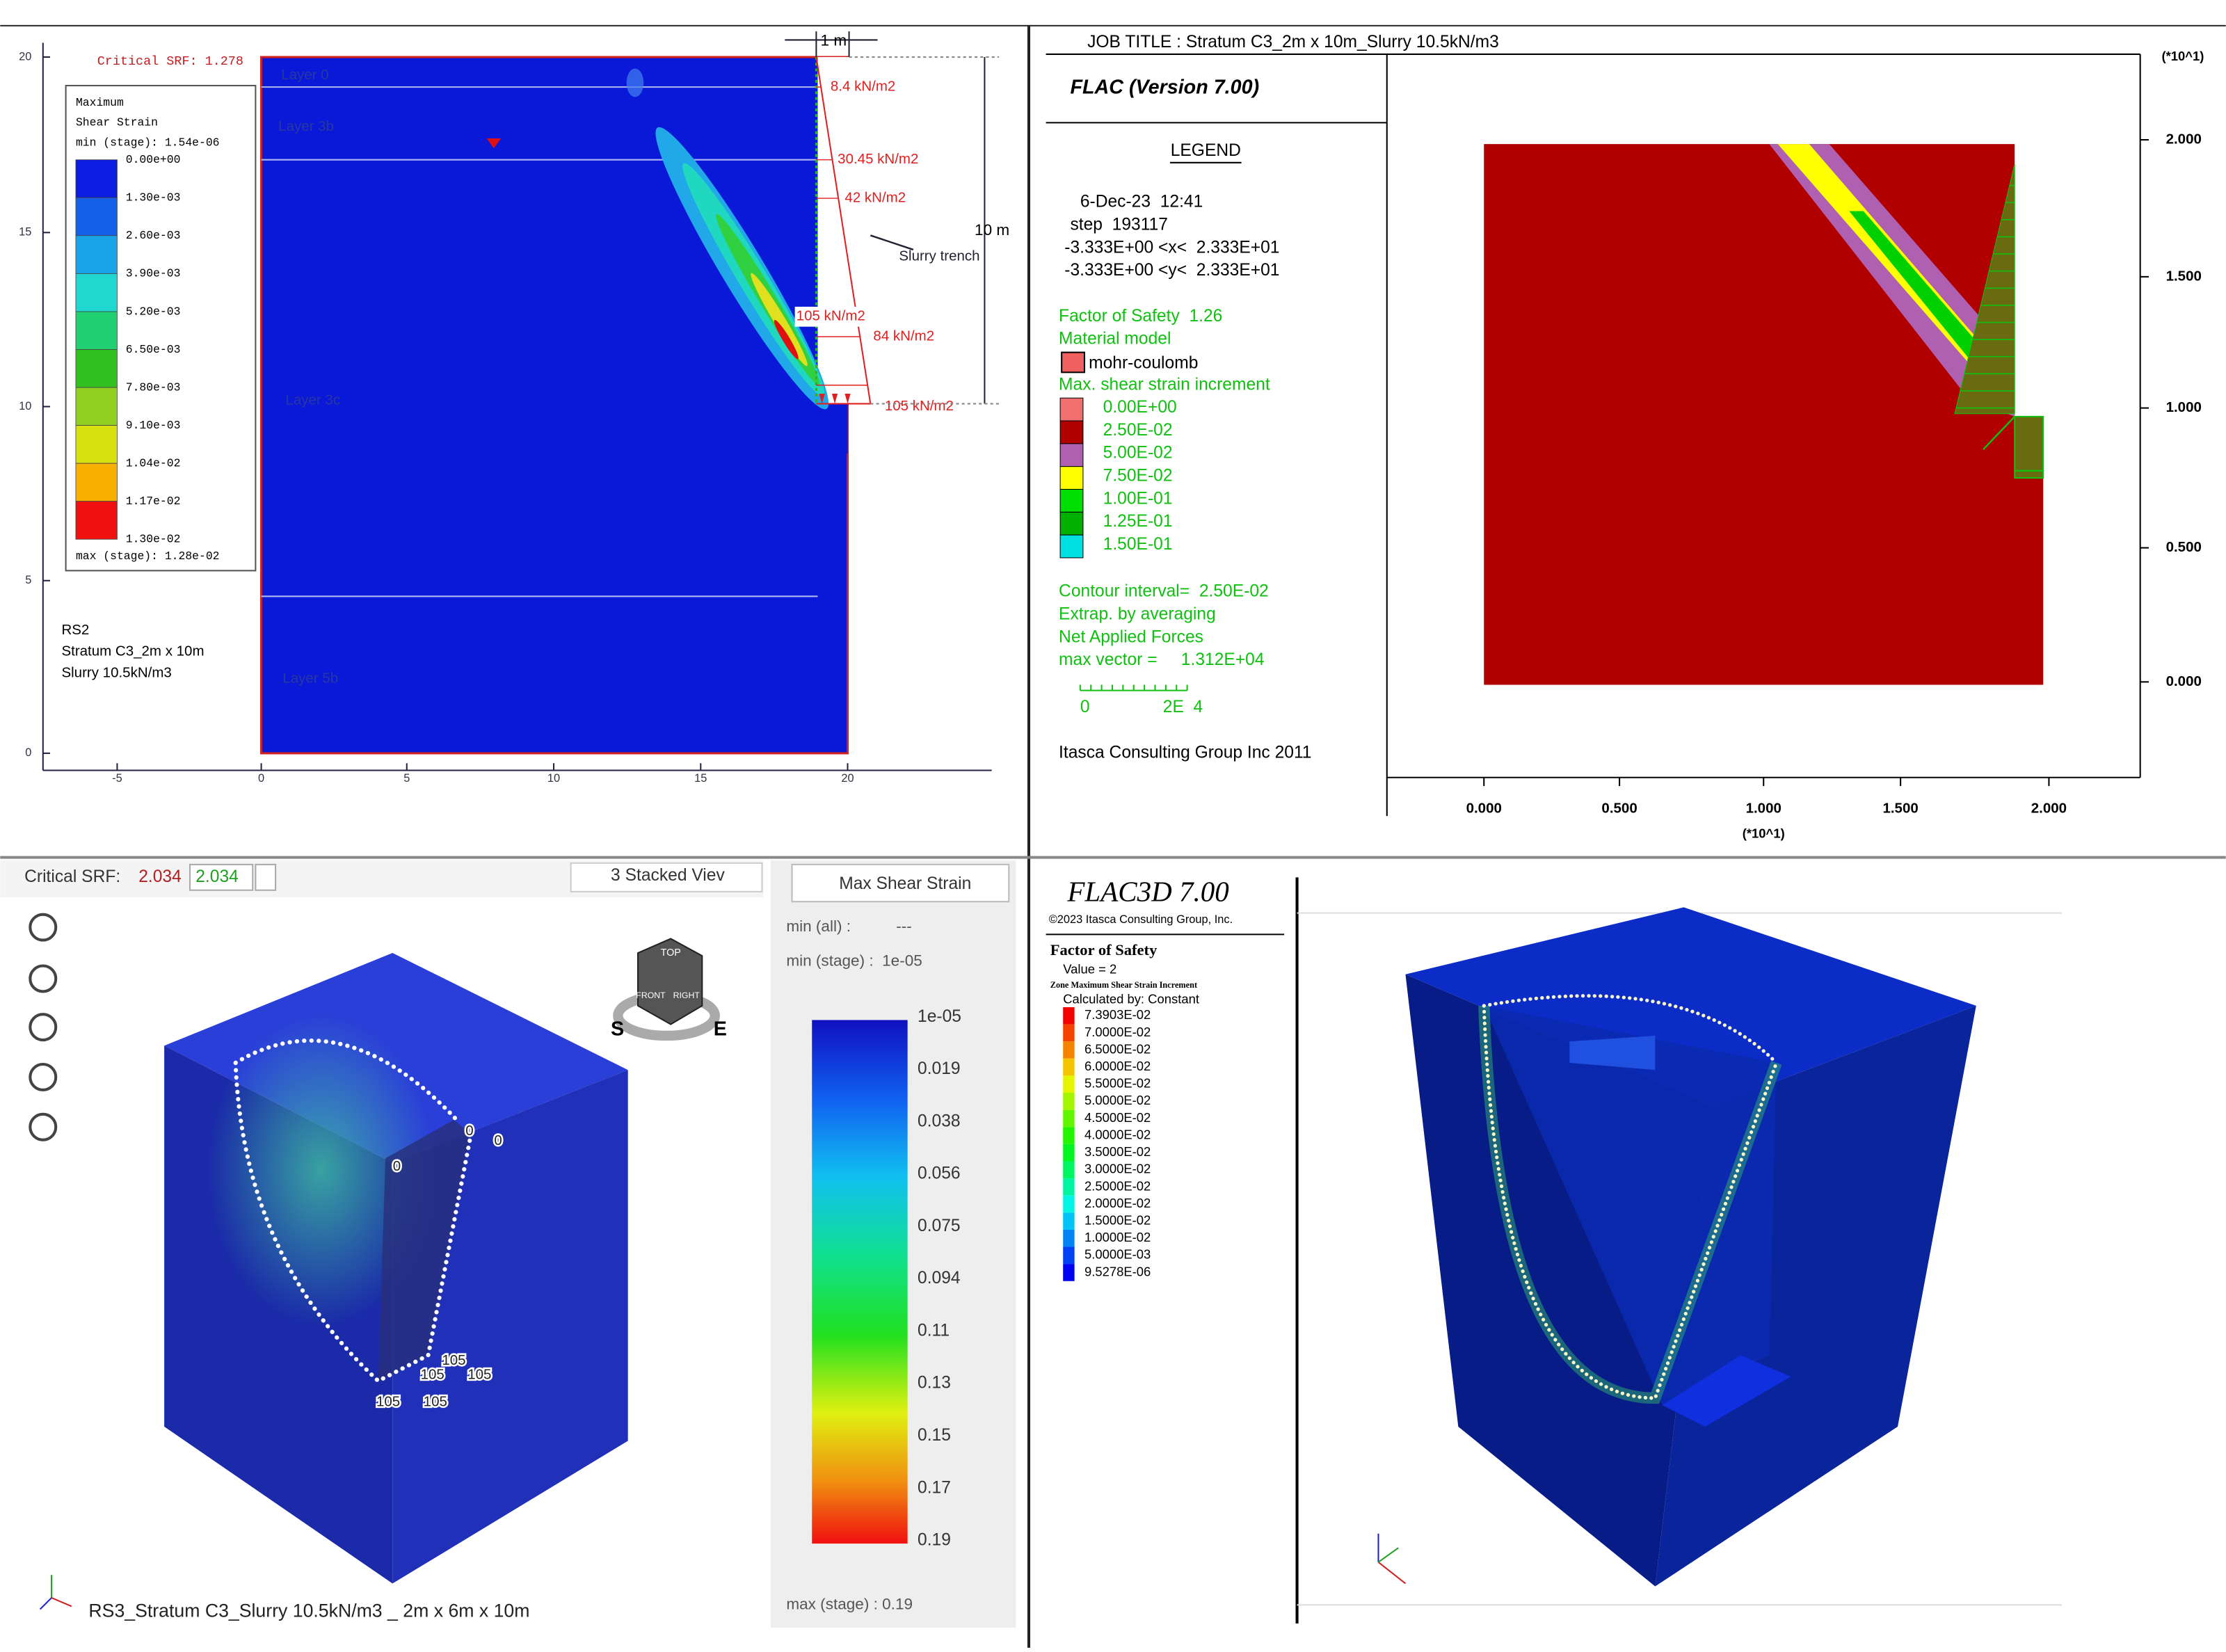  I want to click on x-tick-label: 5, so click(406, 779).